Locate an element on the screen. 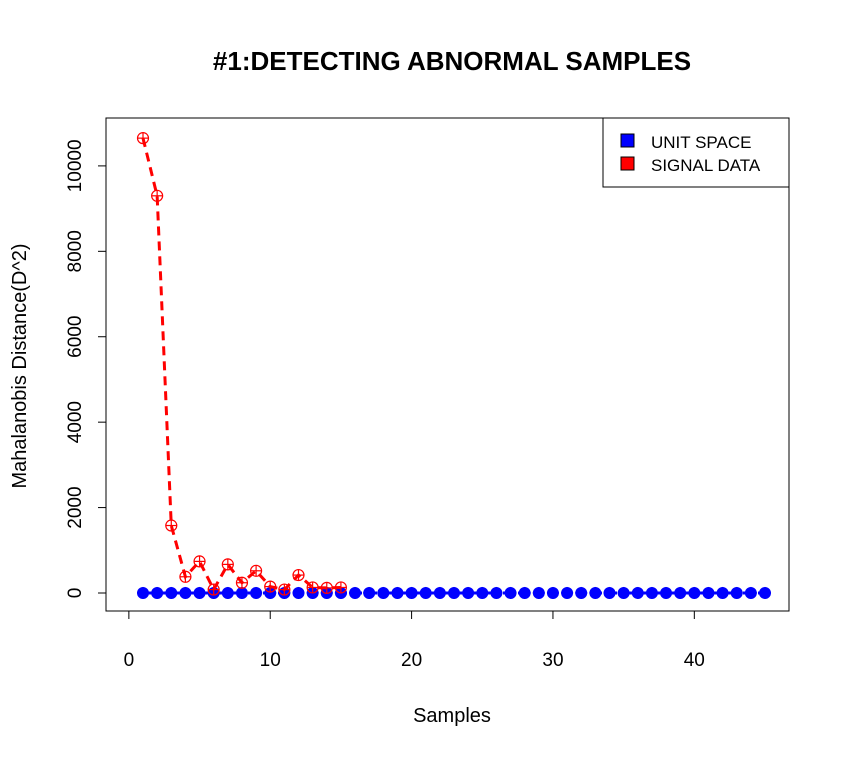 The width and height of the screenshot is (849, 759). legend: UNIT SPACE SIGNAL DATA is located at coordinates (696, 152).